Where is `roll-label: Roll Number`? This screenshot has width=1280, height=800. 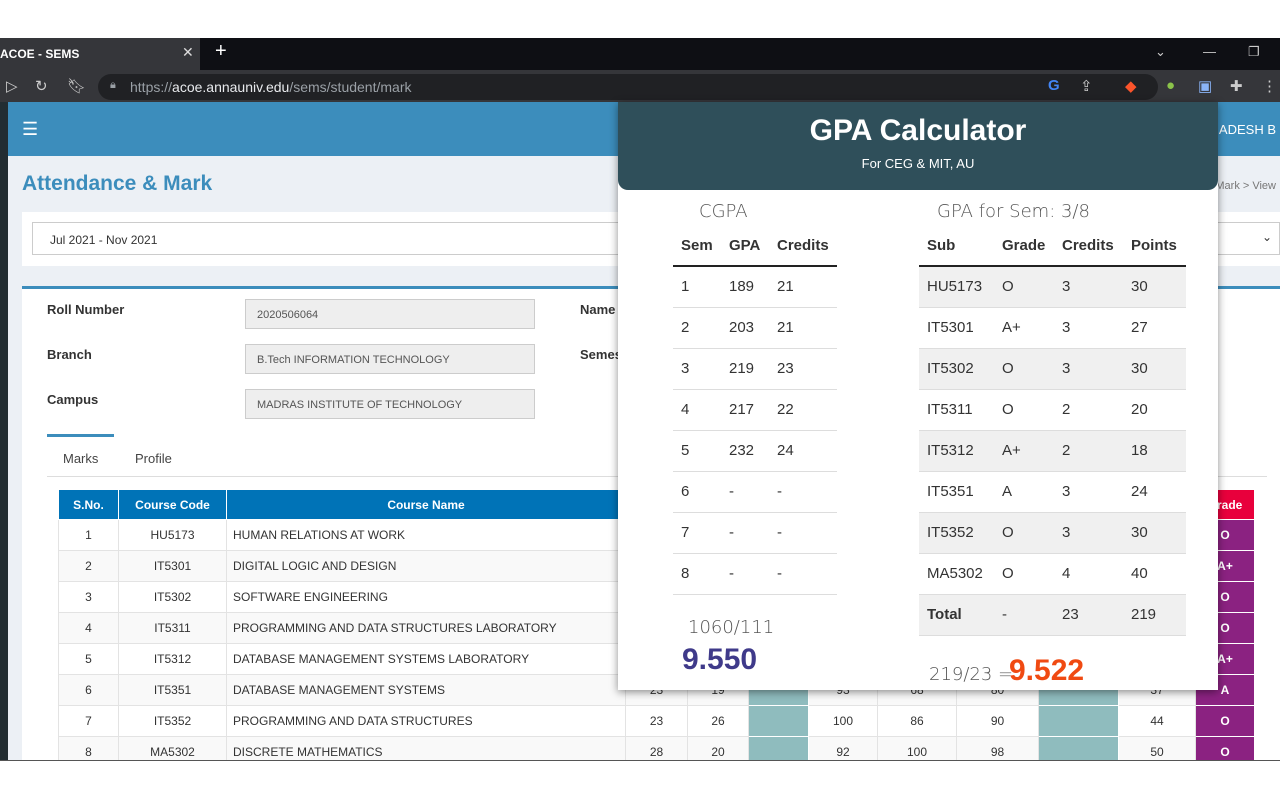 roll-label: Roll Number is located at coordinates (86, 309).